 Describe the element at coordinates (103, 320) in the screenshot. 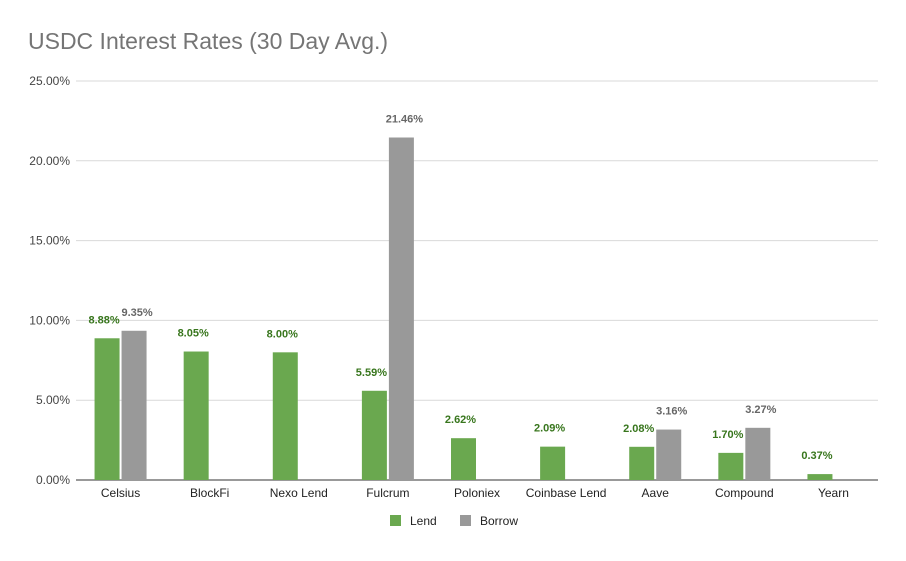

I see `data-label-lend: 8.88%` at that location.